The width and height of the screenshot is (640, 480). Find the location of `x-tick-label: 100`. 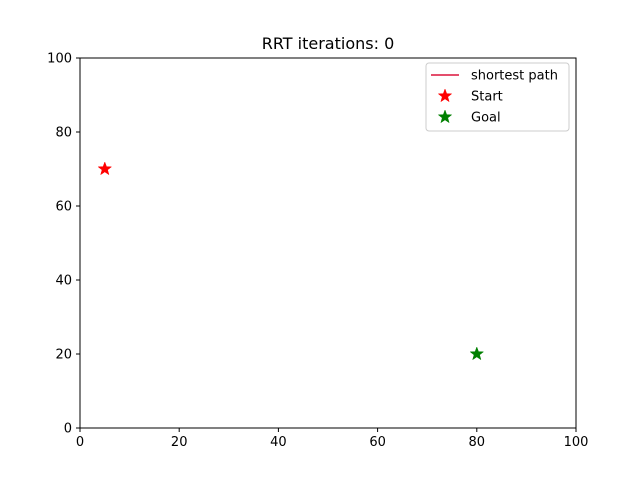

x-tick-label: 100 is located at coordinates (576, 442).